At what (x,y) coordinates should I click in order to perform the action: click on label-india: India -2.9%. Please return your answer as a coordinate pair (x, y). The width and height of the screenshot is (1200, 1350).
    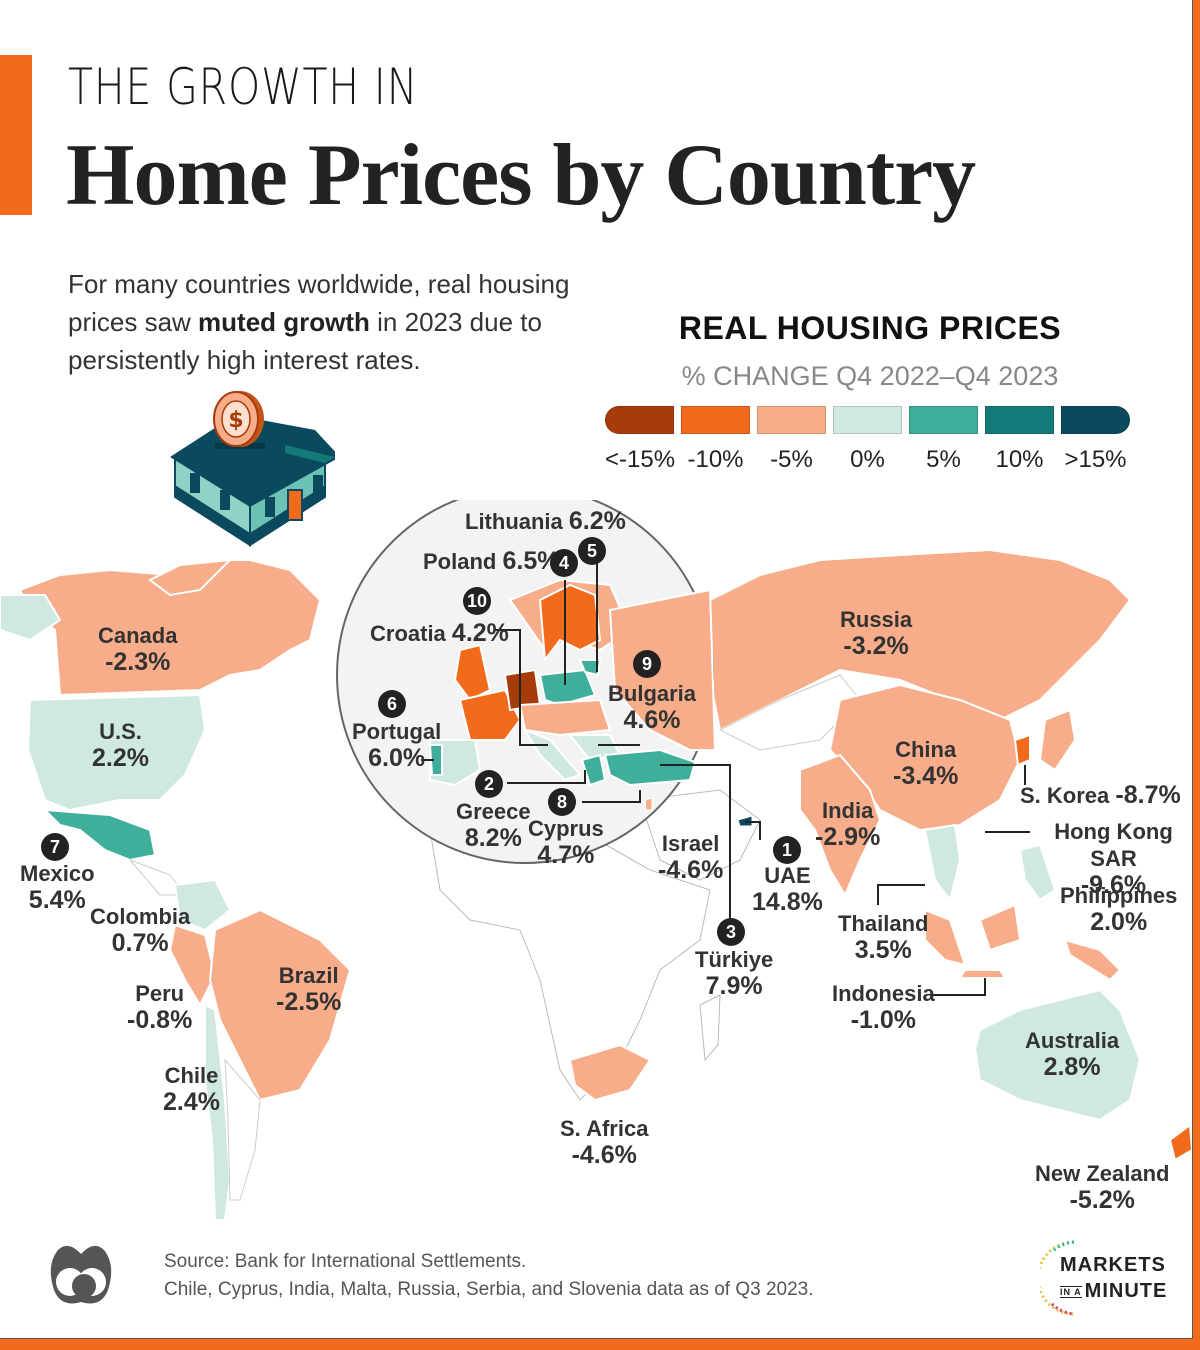
    Looking at the image, I should click on (848, 824).